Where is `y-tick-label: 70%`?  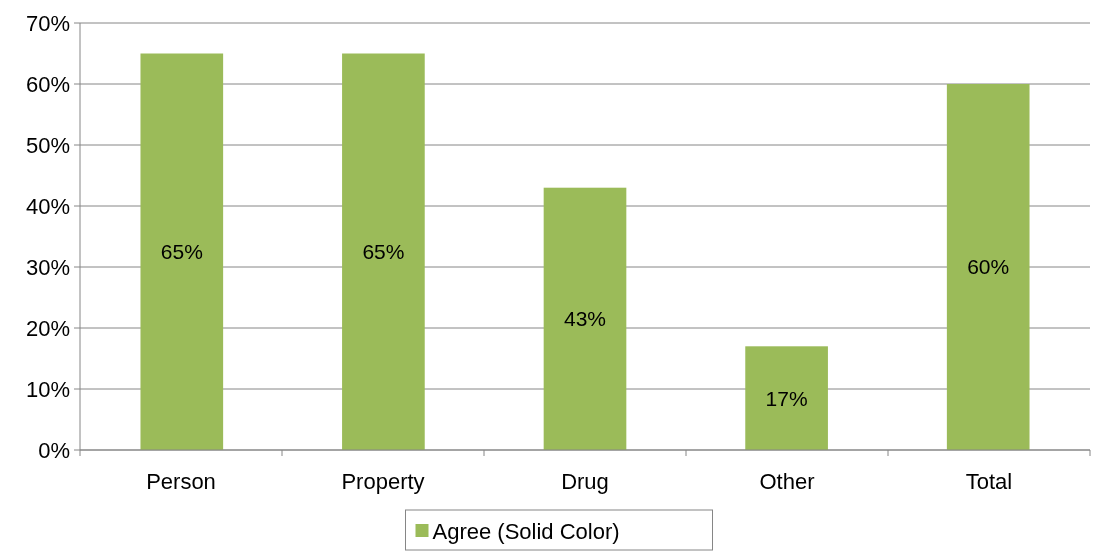 y-tick-label: 70% is located at coordinates (47, 23).